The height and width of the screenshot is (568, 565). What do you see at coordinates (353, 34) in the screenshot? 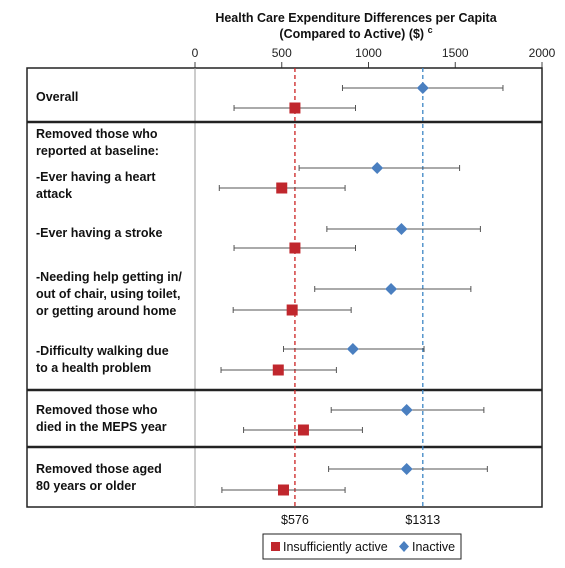
I see `chart-title-line2-text: (Compared to Active) ($)` at bounding box center [353, 34].